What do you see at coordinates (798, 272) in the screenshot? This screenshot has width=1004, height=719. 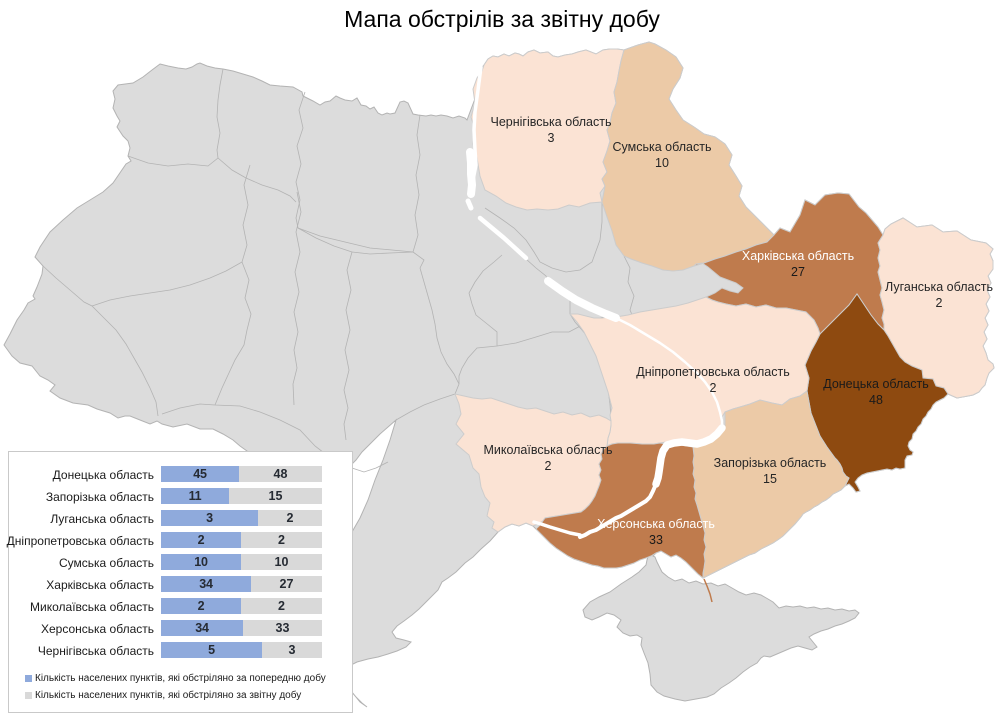 I see `svg-text: 27` at bounding box center [798, 272].